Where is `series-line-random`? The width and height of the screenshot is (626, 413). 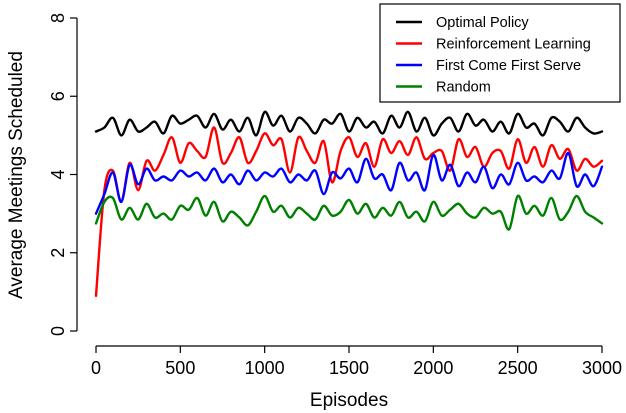 series-line-random is located at coordinates (349, 212).